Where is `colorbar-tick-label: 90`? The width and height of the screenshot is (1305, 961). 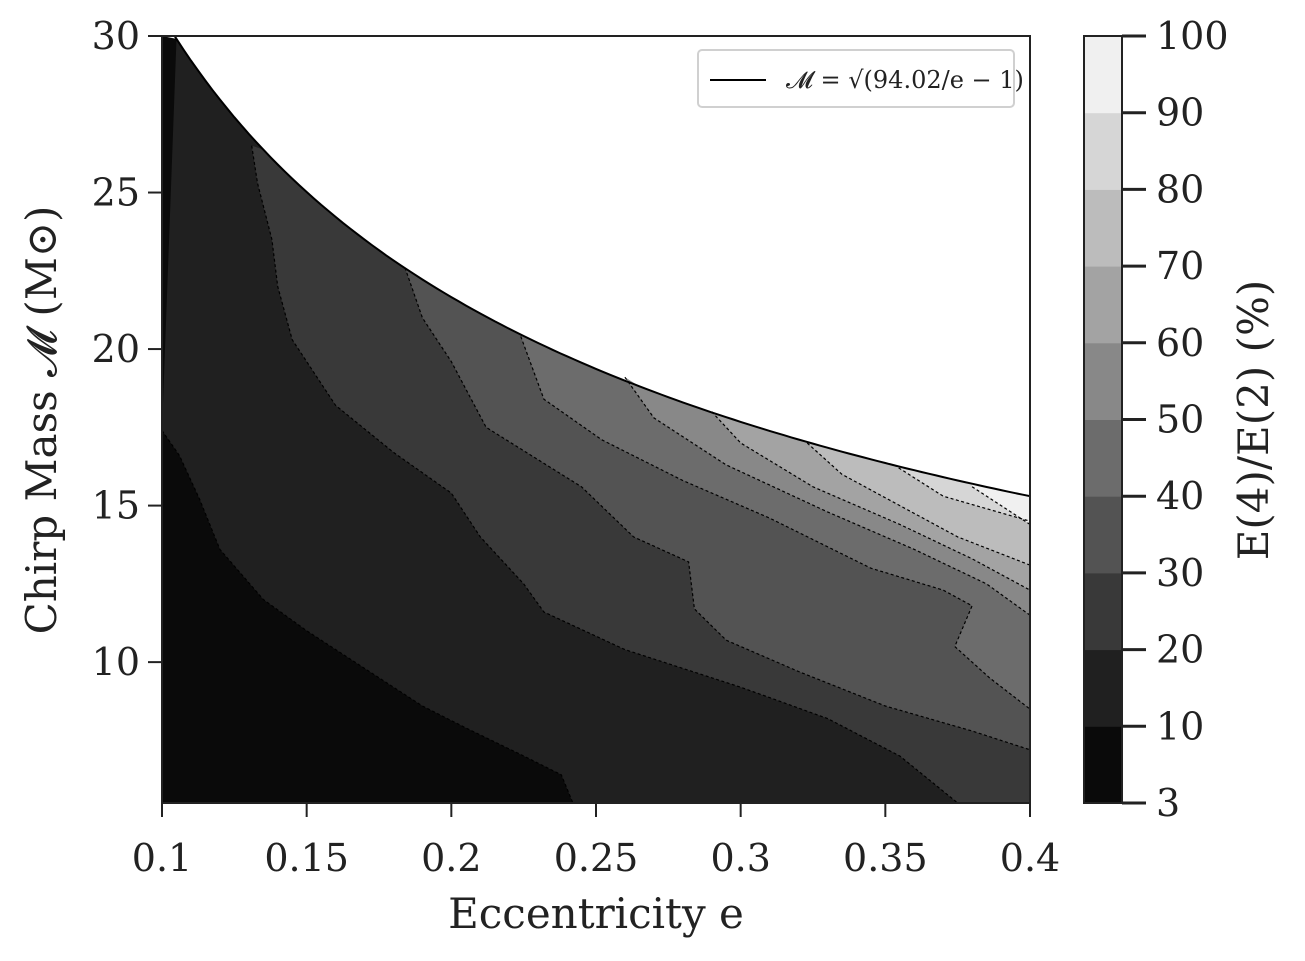
colorbar-tick-label: 90 is located at coordinates (1180, 113).